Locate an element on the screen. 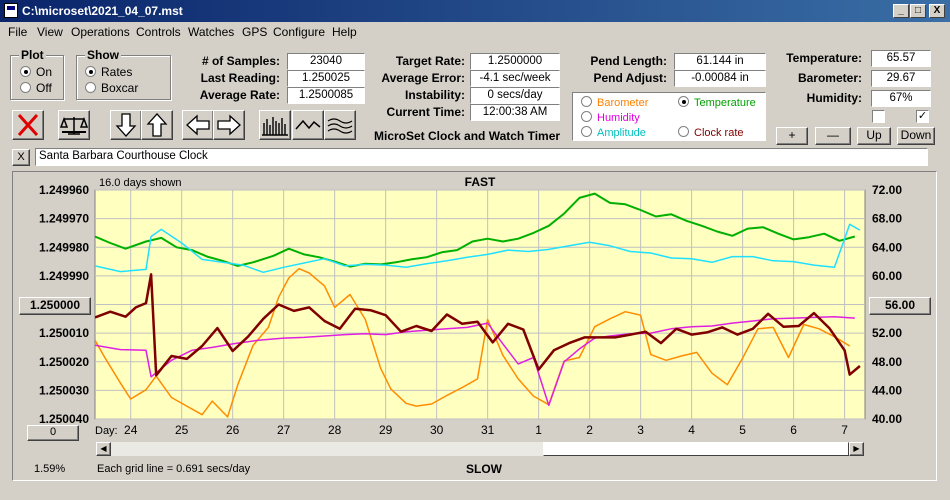  right-tick-label: 40.00 is located at coordinates (887, 419).